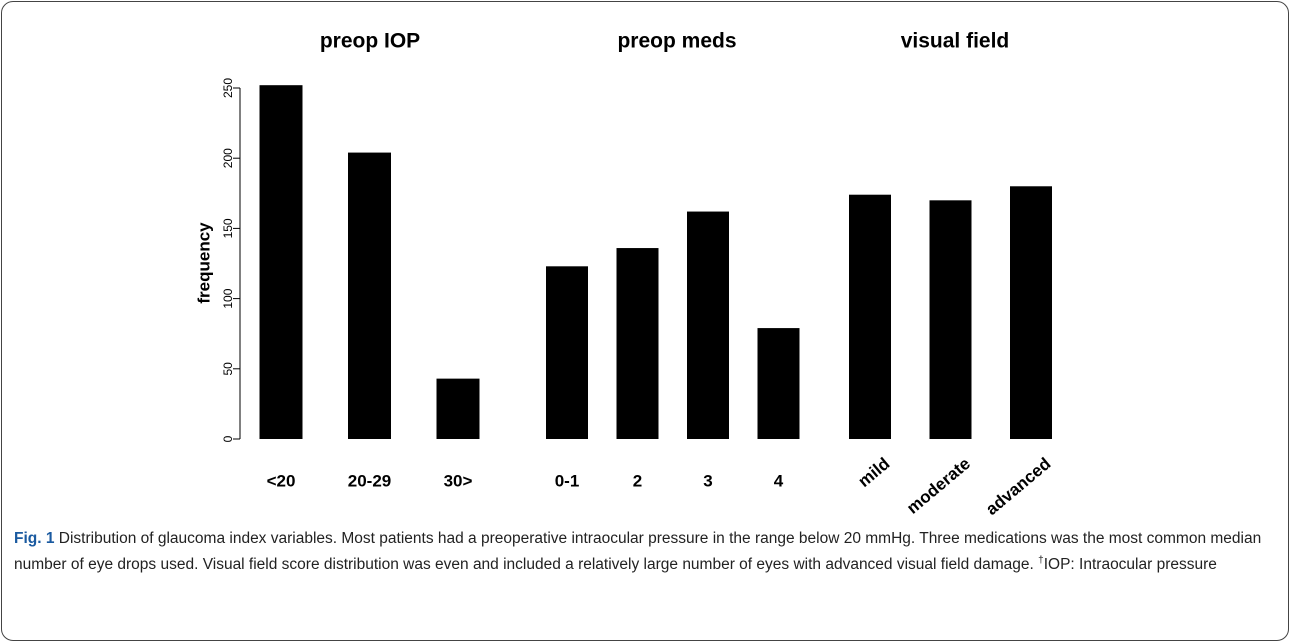 The height and width of the screenshot is (641, 1292). I want to click on panel-title: preop meds, so click(676, 41).